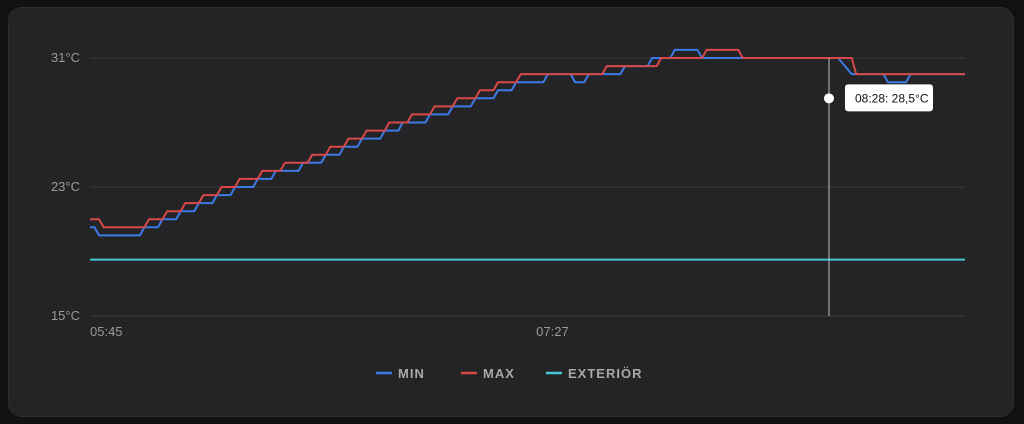 The image size is (1024, 424). What do you see at coordinates (106, 331) in the screenshot?
I see `x-tick-label: 05:45` at bounding box center [106, 331].